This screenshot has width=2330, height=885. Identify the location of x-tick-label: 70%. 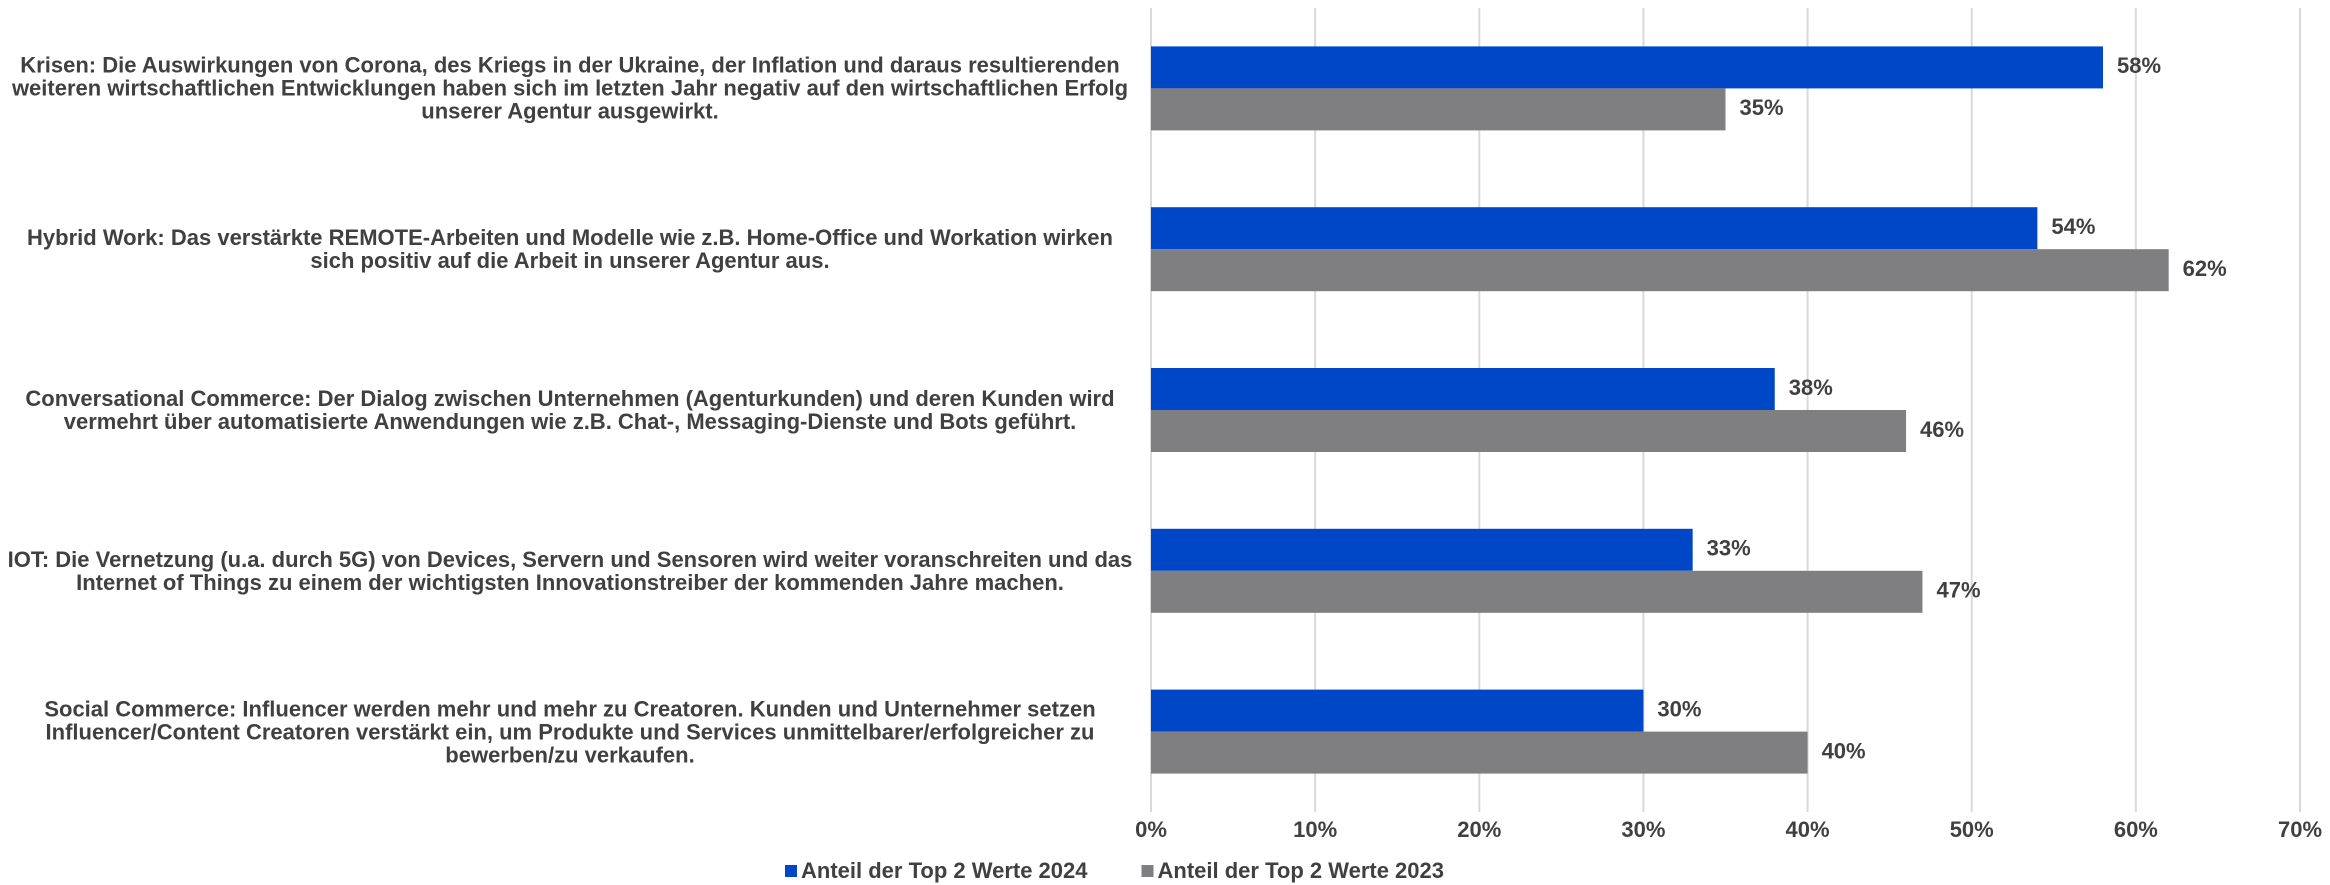
(2300, 829).